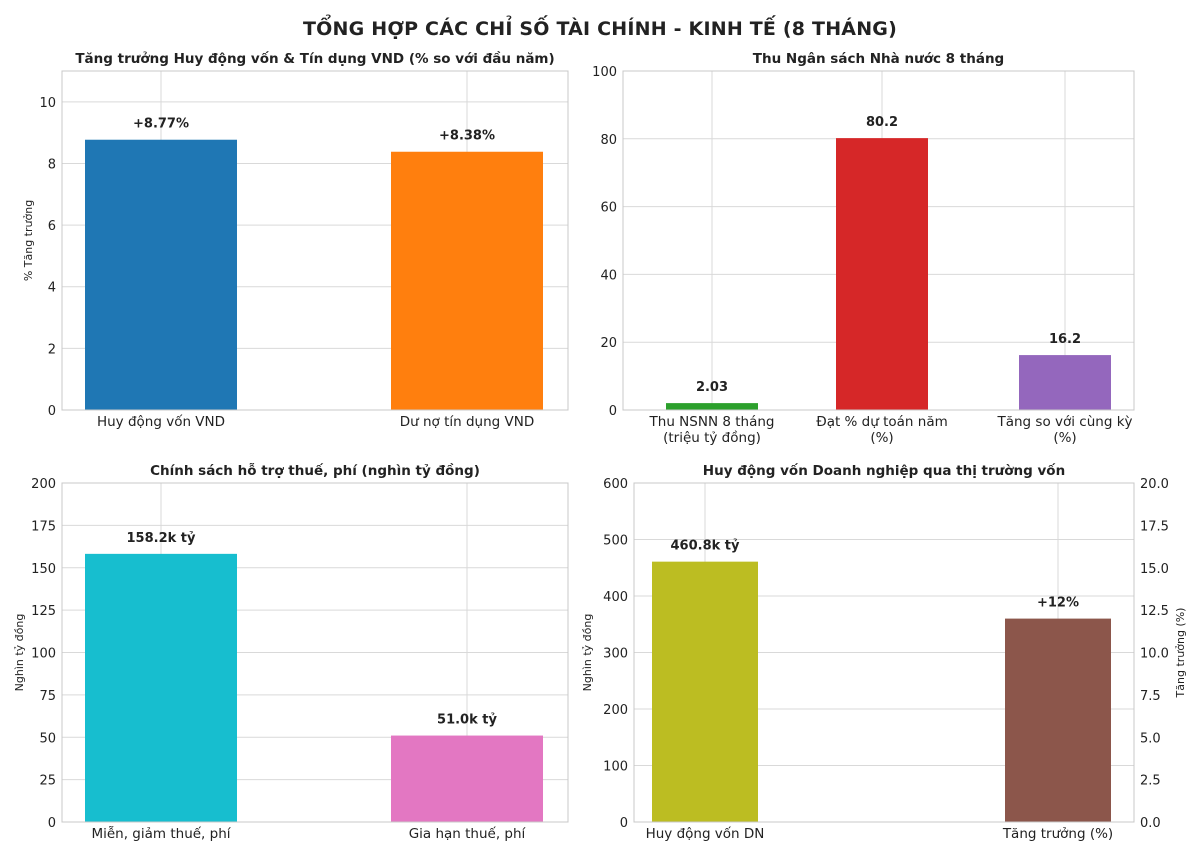  Describe the element at coordinates (1154, 484) in the screenshot. I see `y-right-tick-label: 20.0` at that location.